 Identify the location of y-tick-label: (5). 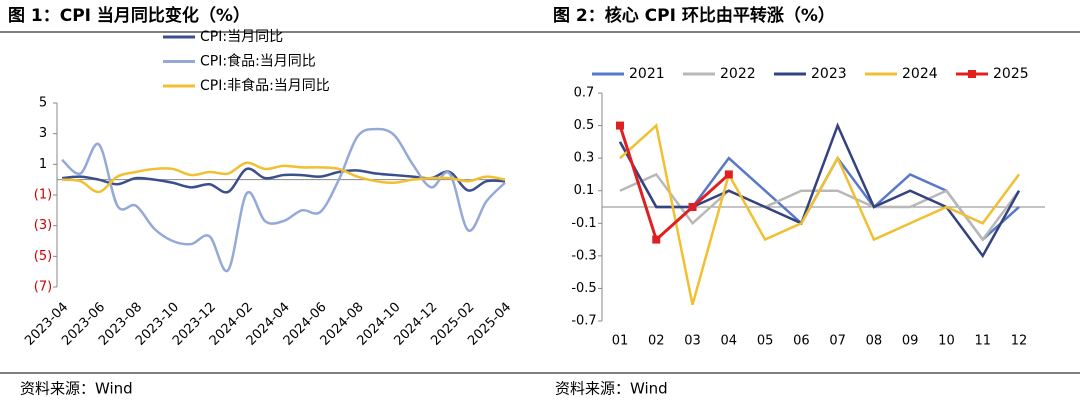
(43, 256).